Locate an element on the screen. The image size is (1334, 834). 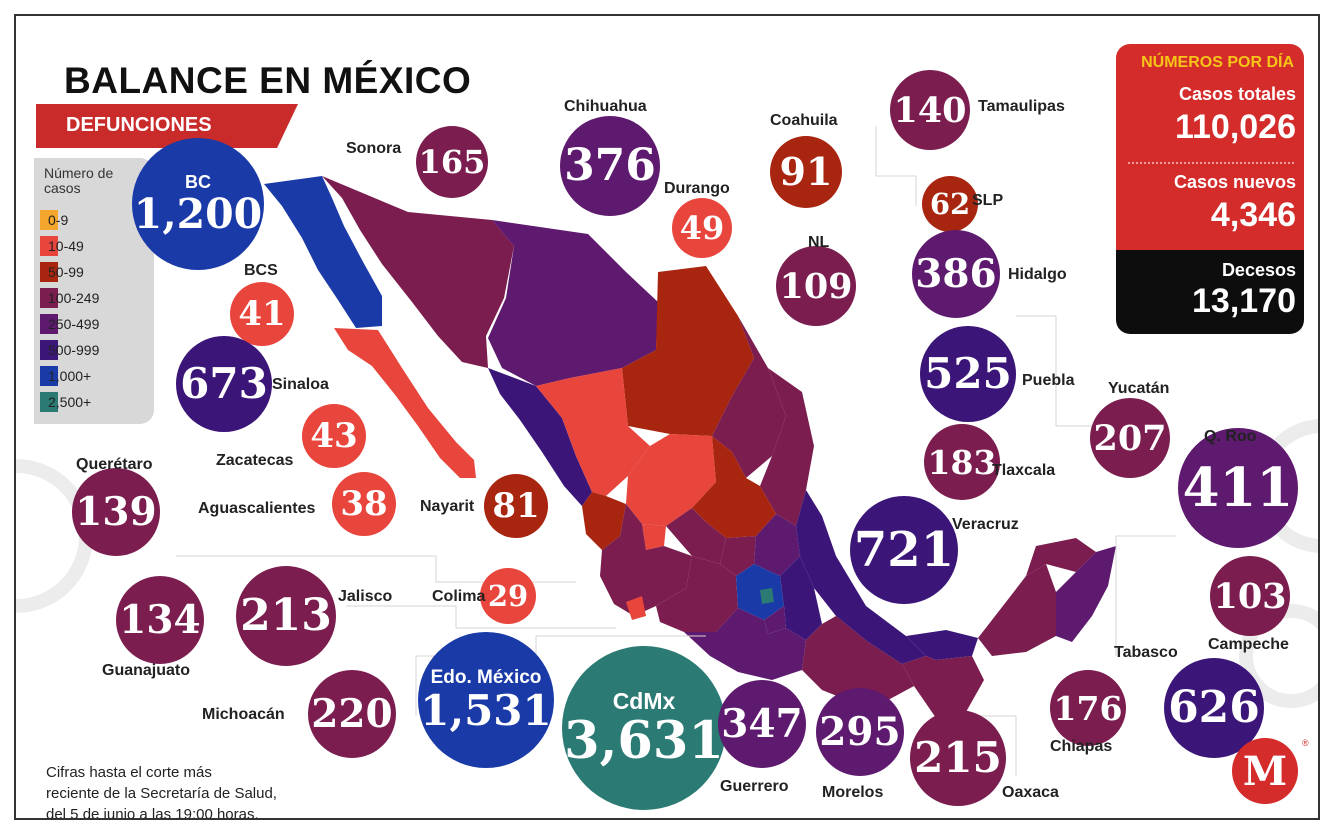
state-label-guanajuato: Guanajuato is located at coordinates (146, 670).